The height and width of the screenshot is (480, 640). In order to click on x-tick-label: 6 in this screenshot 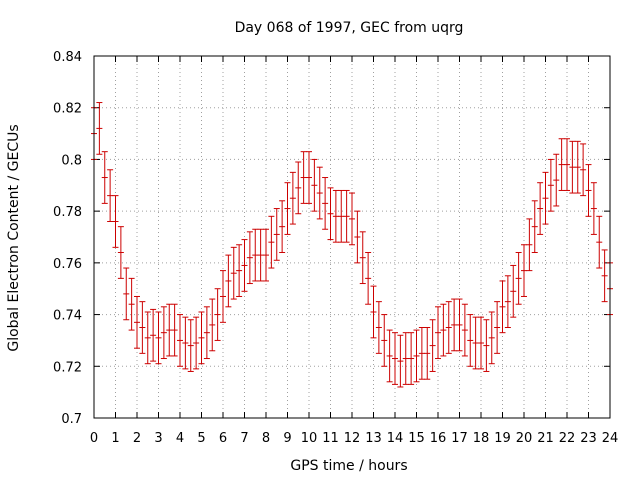, I will do `click(223, 438)`.